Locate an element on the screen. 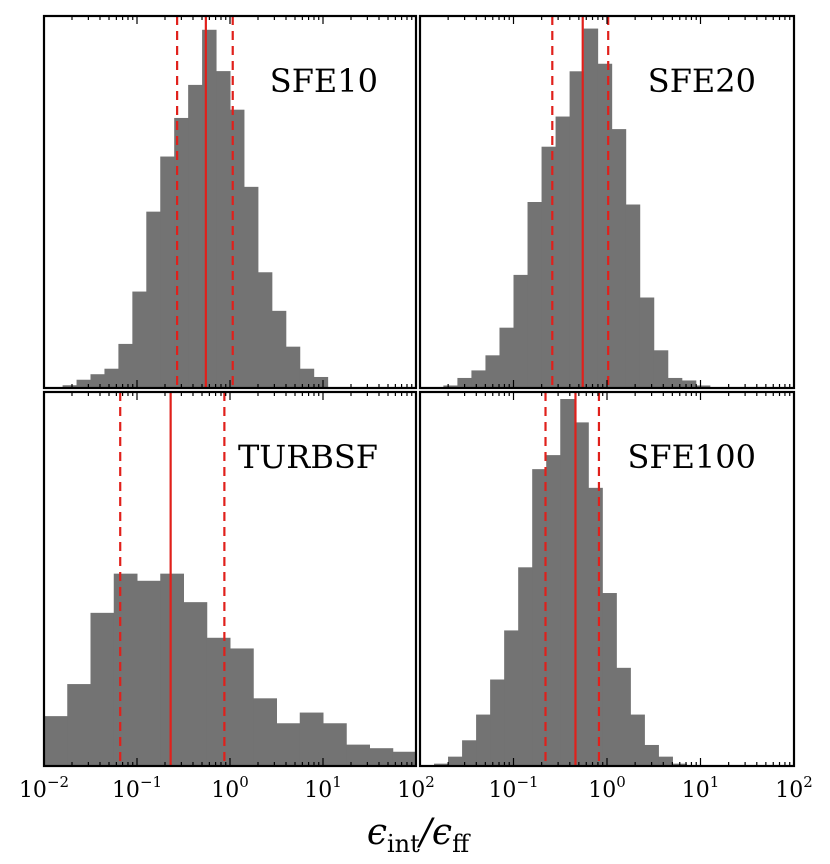 Image resolution: width=830 pixels, height=864 pixels. panel-label: SFE100 is located at coordinates (691, 457).